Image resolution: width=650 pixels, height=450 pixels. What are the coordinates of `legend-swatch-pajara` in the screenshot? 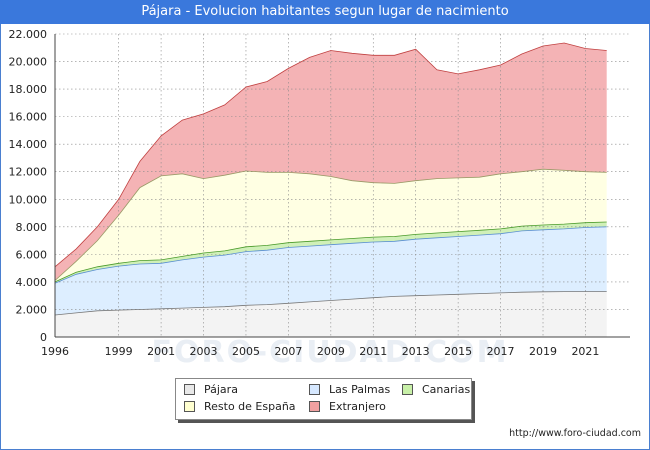 It's located at (189, 389).